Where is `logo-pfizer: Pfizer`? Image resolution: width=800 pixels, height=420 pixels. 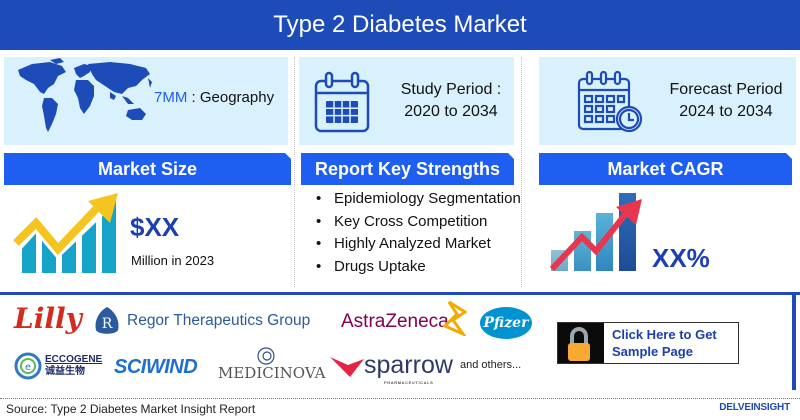 logo-pfizer: Pfizer is located at coordinates (506, 323).